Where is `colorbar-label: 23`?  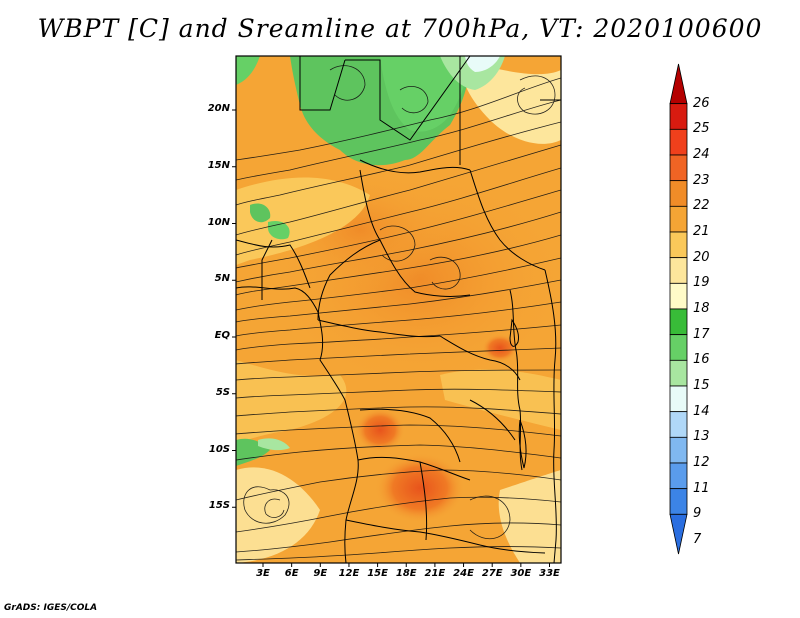 colorbar-label: 23 is located at coordinates (701, 180).